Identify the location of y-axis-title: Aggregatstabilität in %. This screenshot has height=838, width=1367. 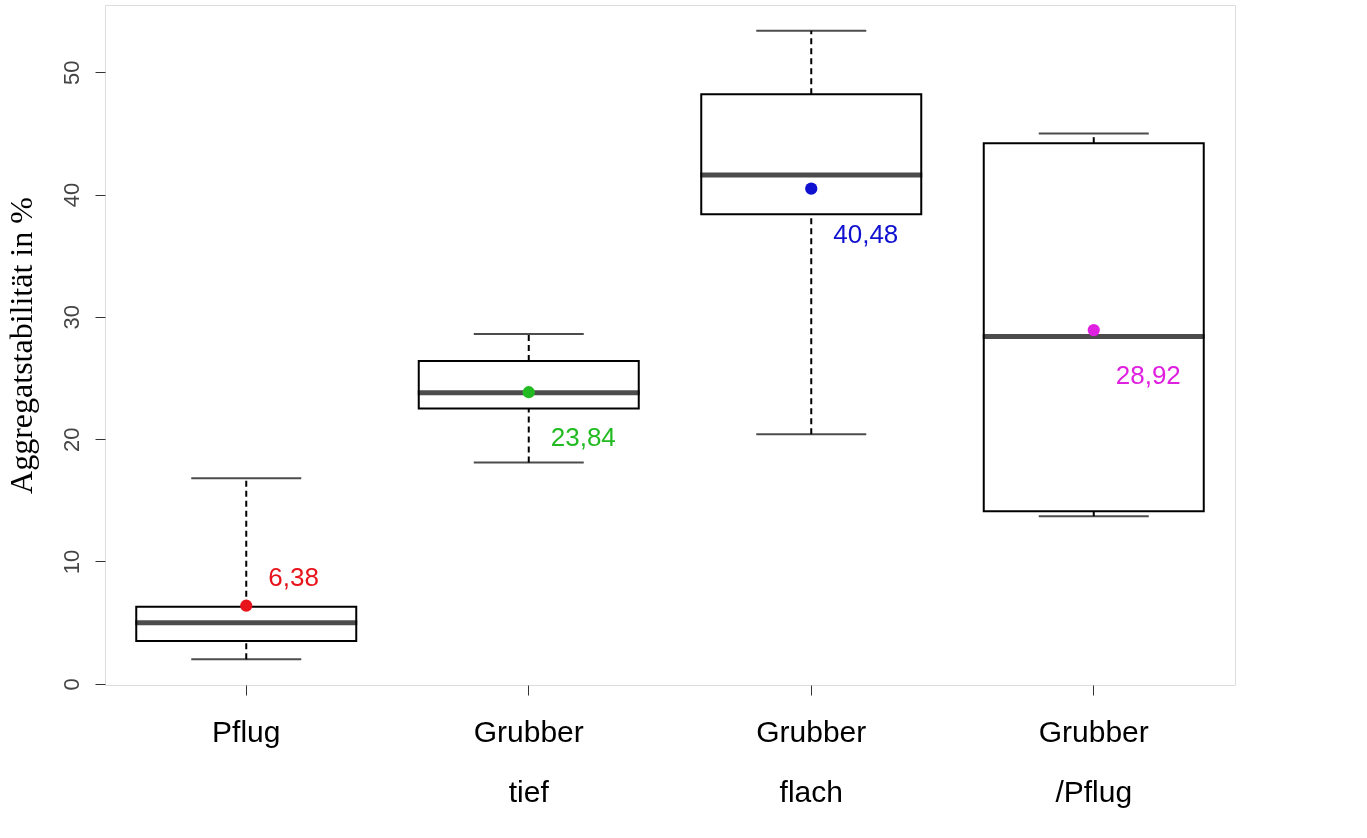
(20, 345).